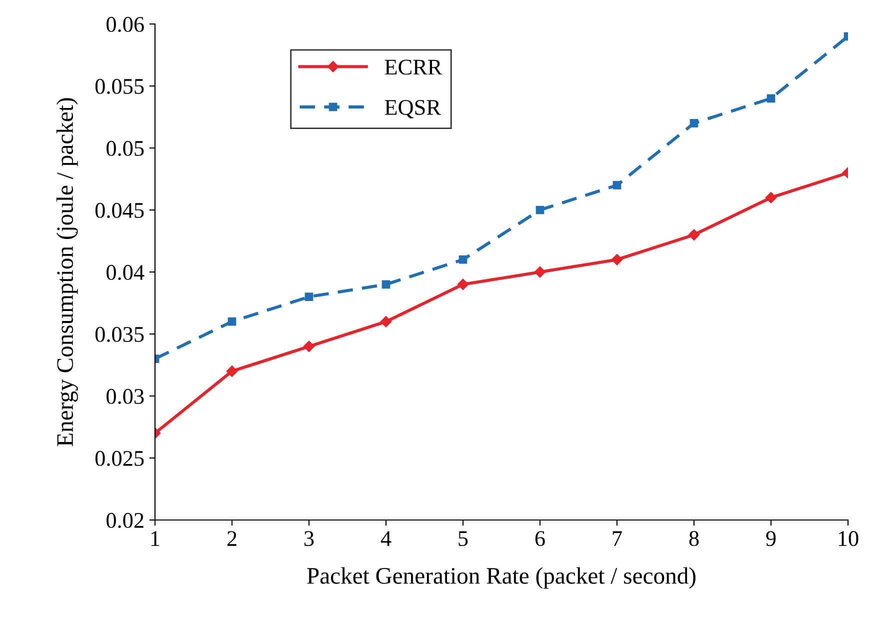 This screenshot has width=869, height=624. What do you see at coordinates (67, 272) in the screenshot?
I see `y-axis-title: Energy Consumption (joule / packet)` at bounding box center [67, 272].